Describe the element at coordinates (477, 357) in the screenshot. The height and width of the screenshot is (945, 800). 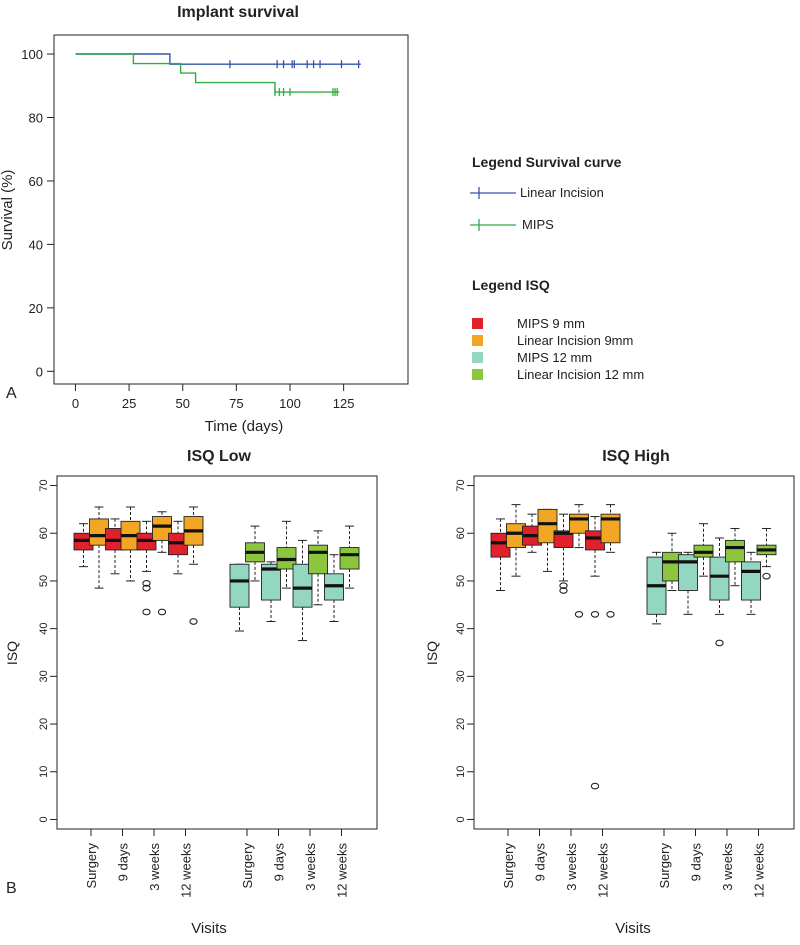
I see `legend-mips12-swatch` at that location.